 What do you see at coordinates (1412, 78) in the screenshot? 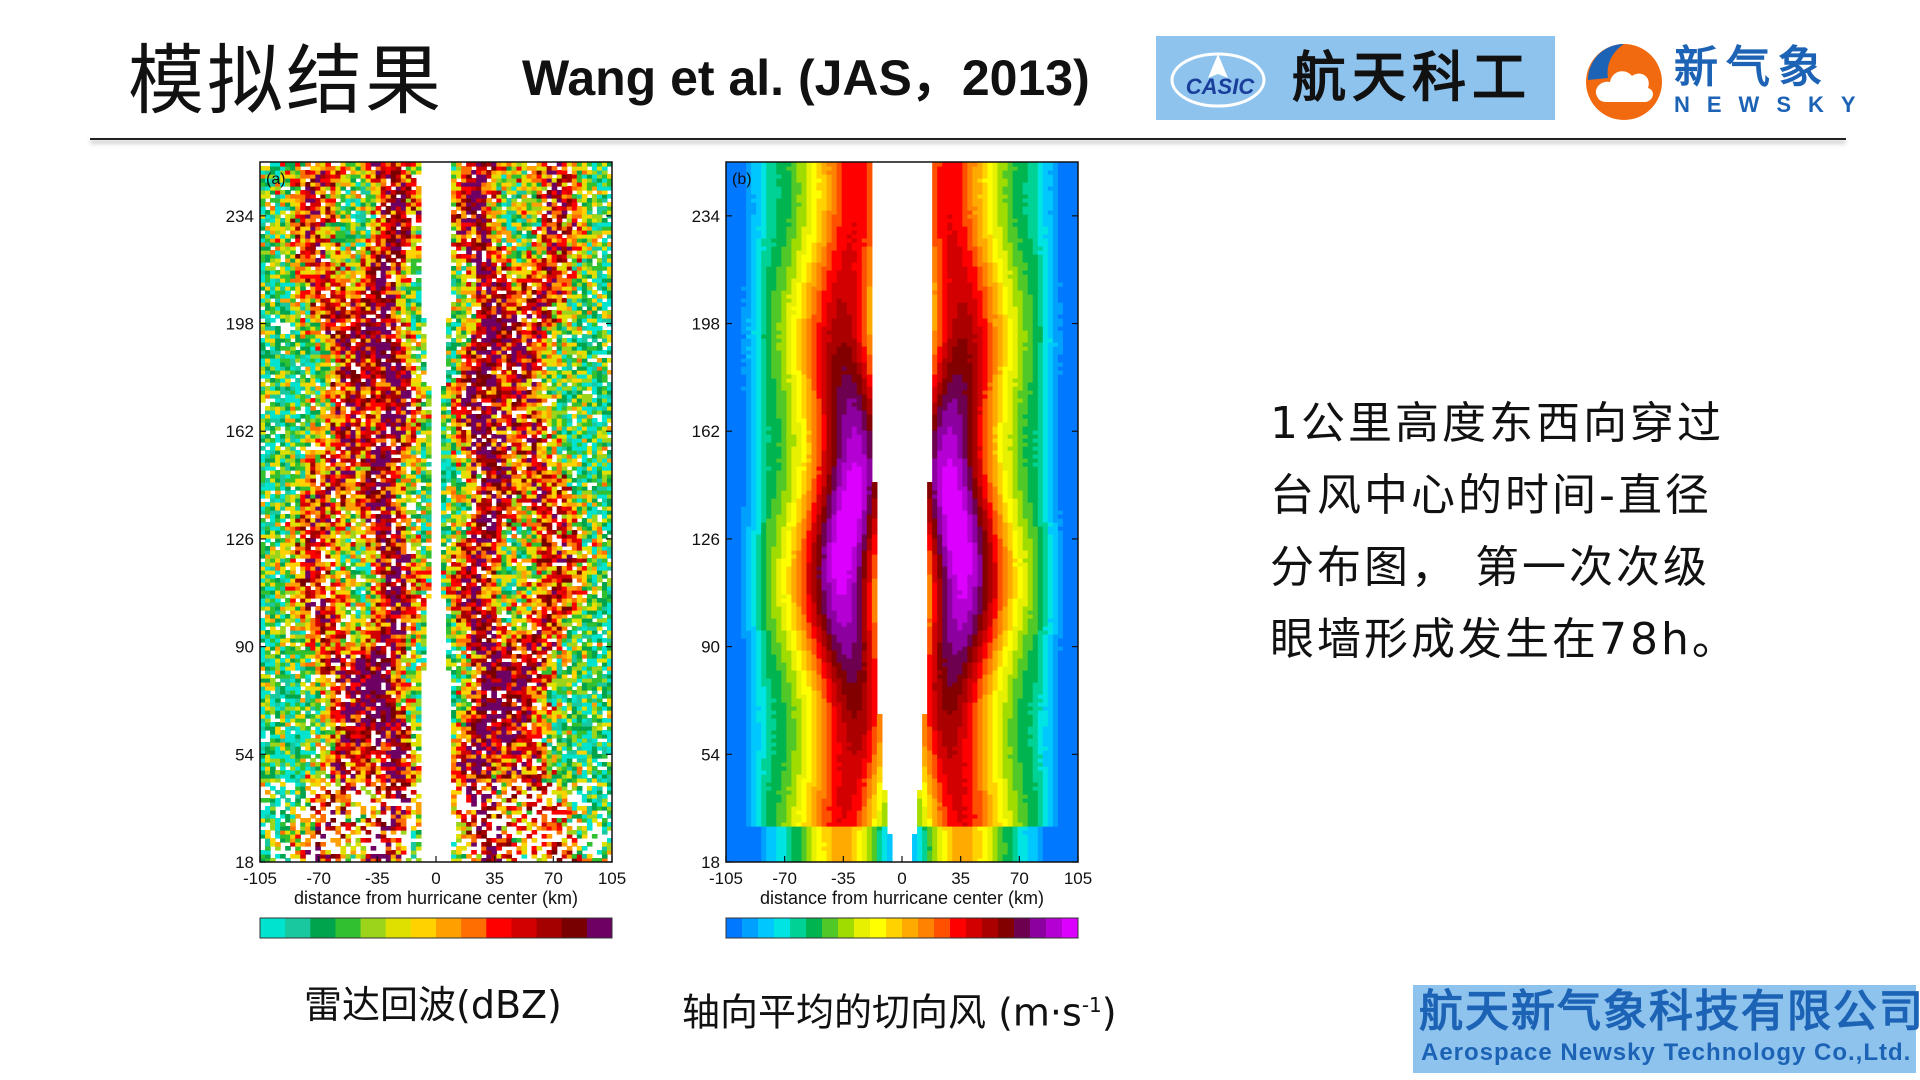
I see `casic-name: 航天科工` at bounding box center [1412, 78].